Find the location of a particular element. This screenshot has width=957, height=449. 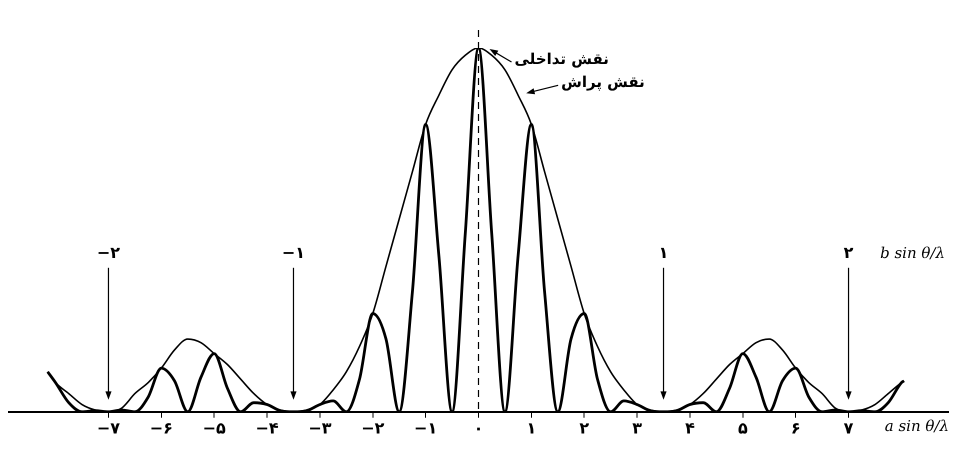

x-tick-label: ۷ is located at coordinates (849, 428).